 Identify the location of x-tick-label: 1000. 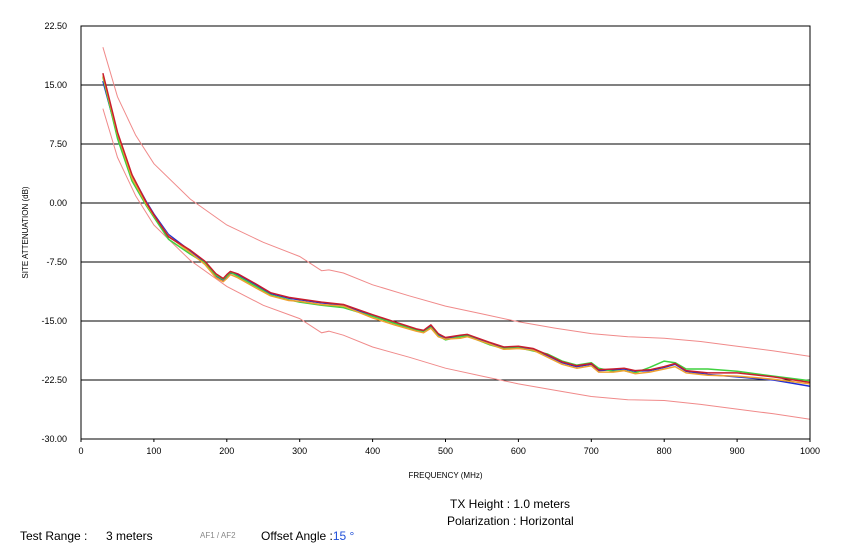
(810, 451).